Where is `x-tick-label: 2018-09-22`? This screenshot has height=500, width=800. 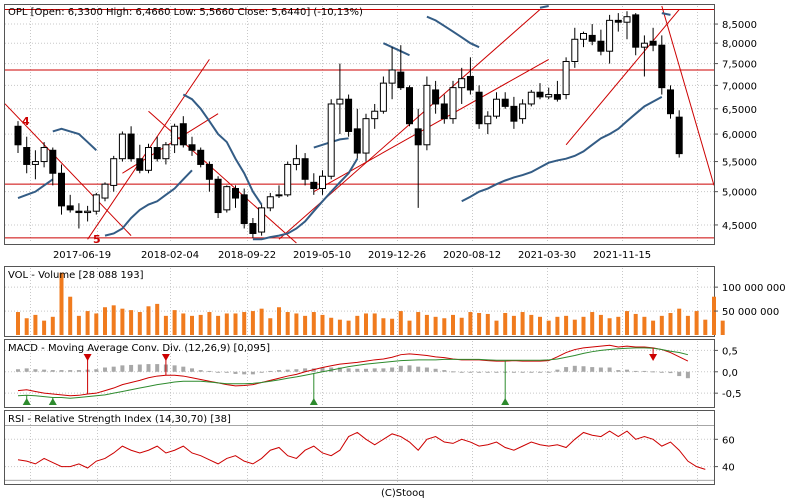 x-tick-label: 2018-09-22 is located at coordinates (247, 255).